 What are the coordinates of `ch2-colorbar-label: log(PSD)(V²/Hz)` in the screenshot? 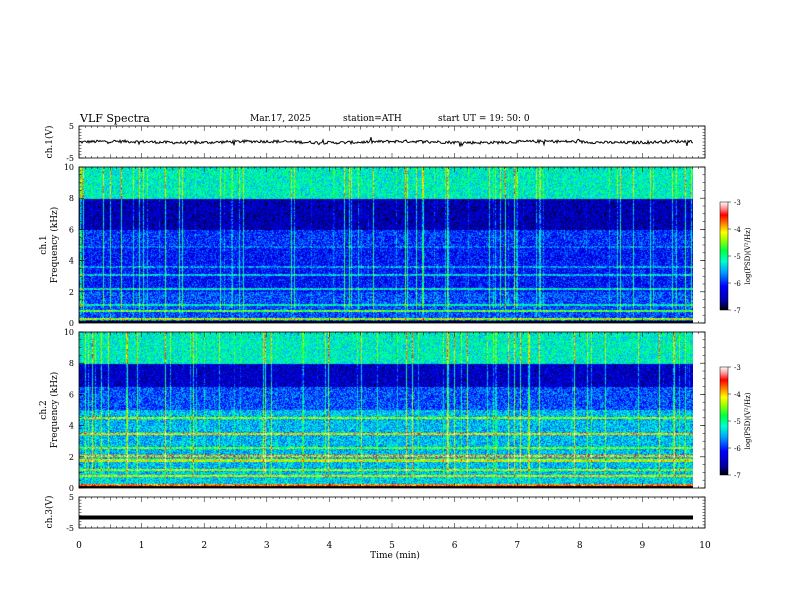 It's located at (748, 420).